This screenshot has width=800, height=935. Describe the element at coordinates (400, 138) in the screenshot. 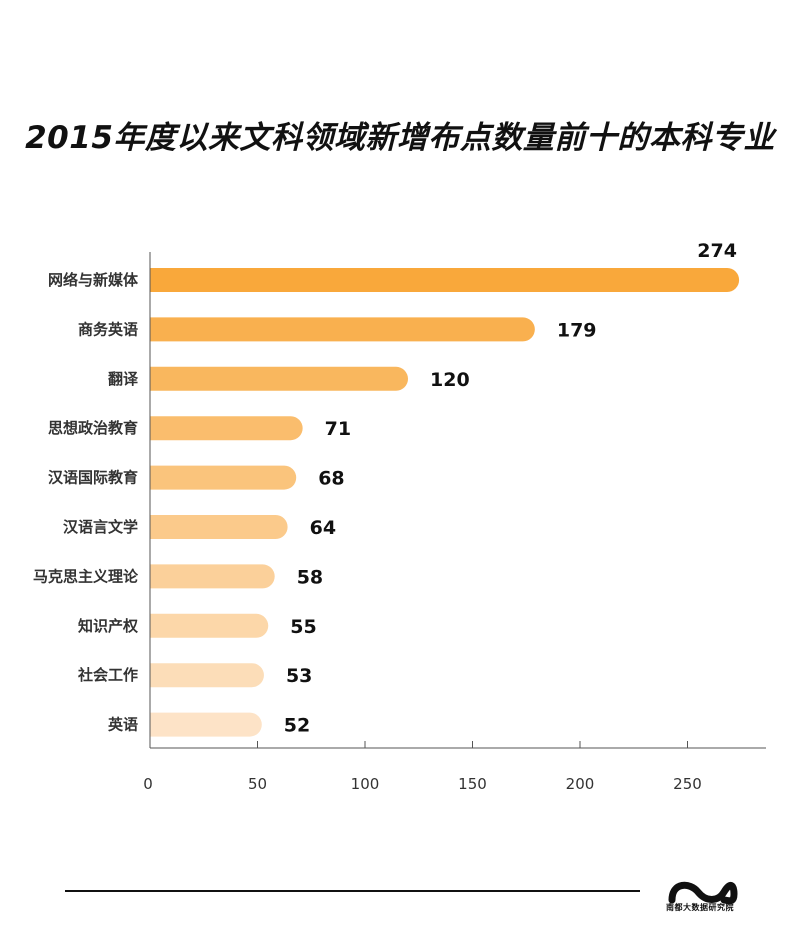

I see `chart-title: 2015年度以来文科领域新增布点数量前十的本科专业` at that location.